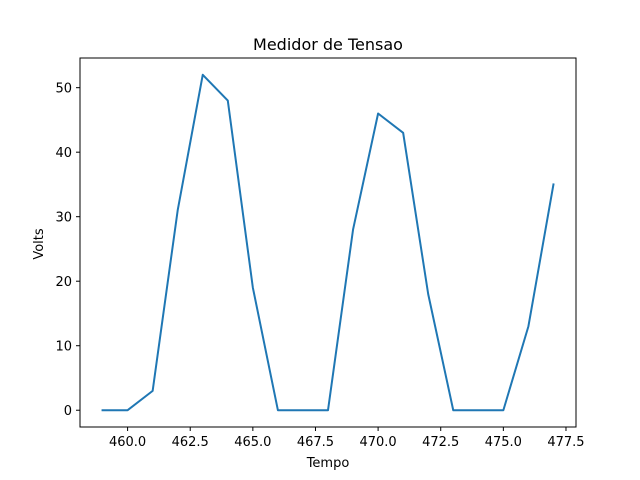  Describe the element at coordinates (39, 244) in the screenshot. I see `y-axis-label: Volts` at that location.